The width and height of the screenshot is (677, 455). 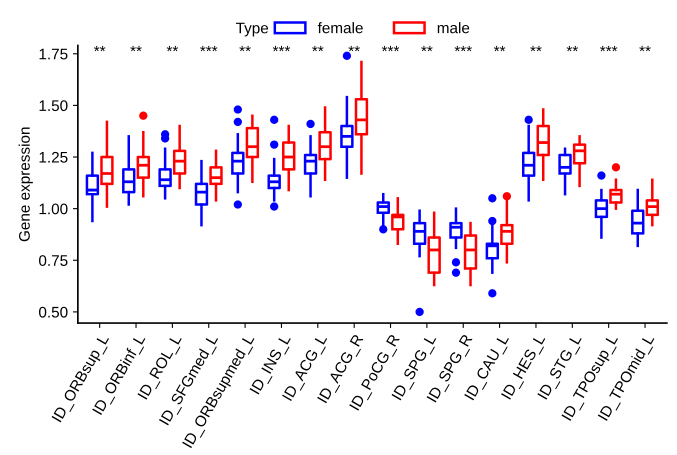 I want to click on y-axis-title: Gene expression, so click(x=25, y=185).